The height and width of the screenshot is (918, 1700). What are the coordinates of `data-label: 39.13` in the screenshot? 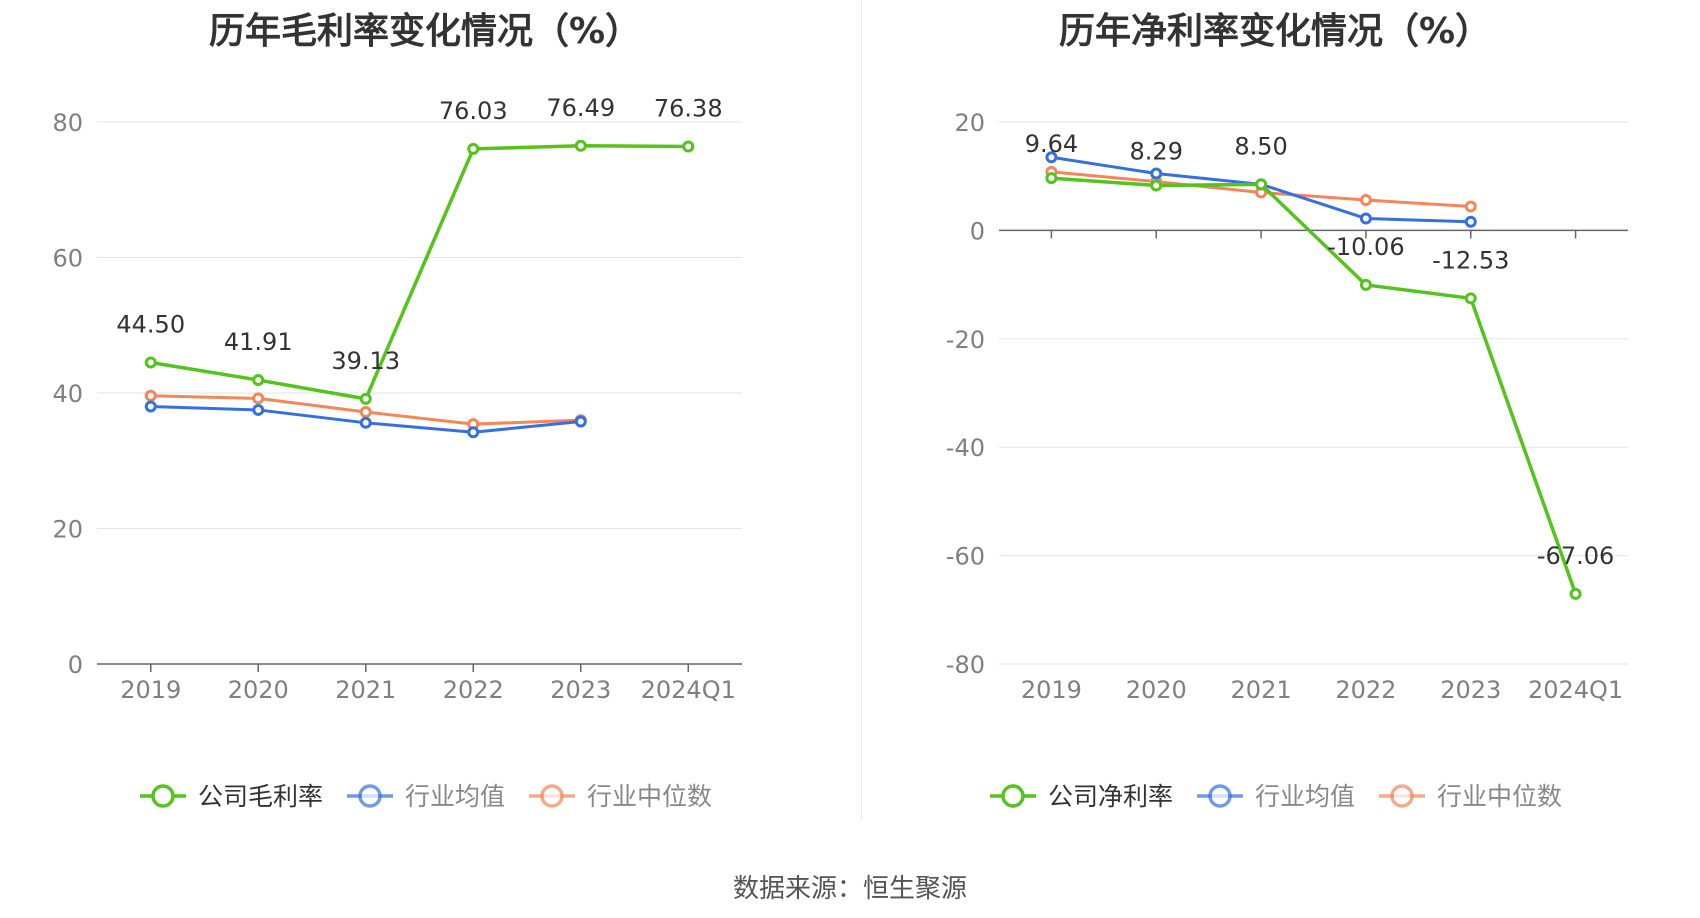 It's located at (365, 361).